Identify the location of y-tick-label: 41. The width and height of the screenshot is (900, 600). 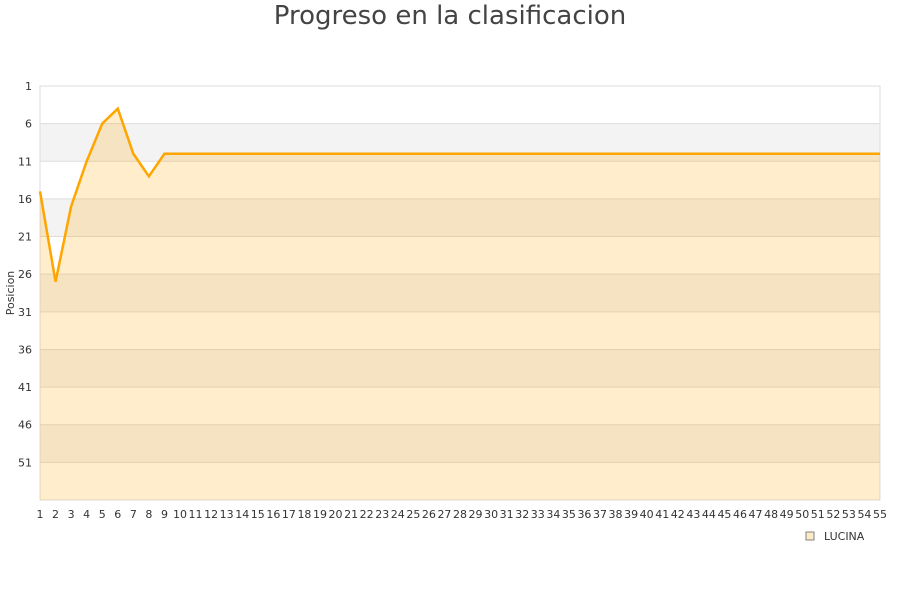
(25, 387).